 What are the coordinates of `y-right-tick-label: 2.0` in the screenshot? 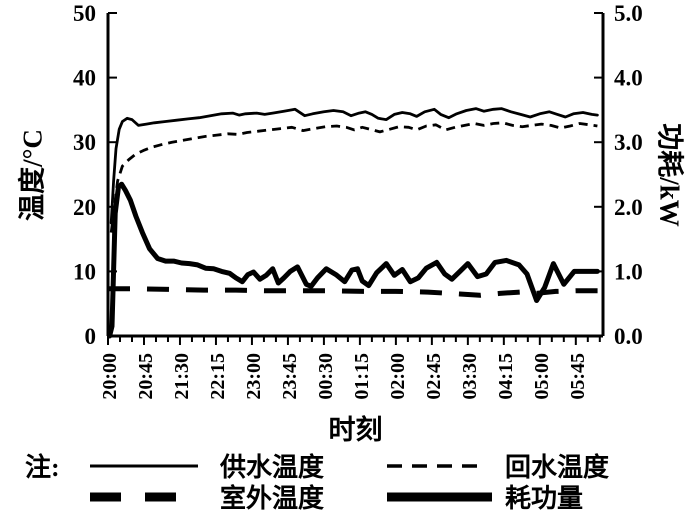 It's located at (628, 207).